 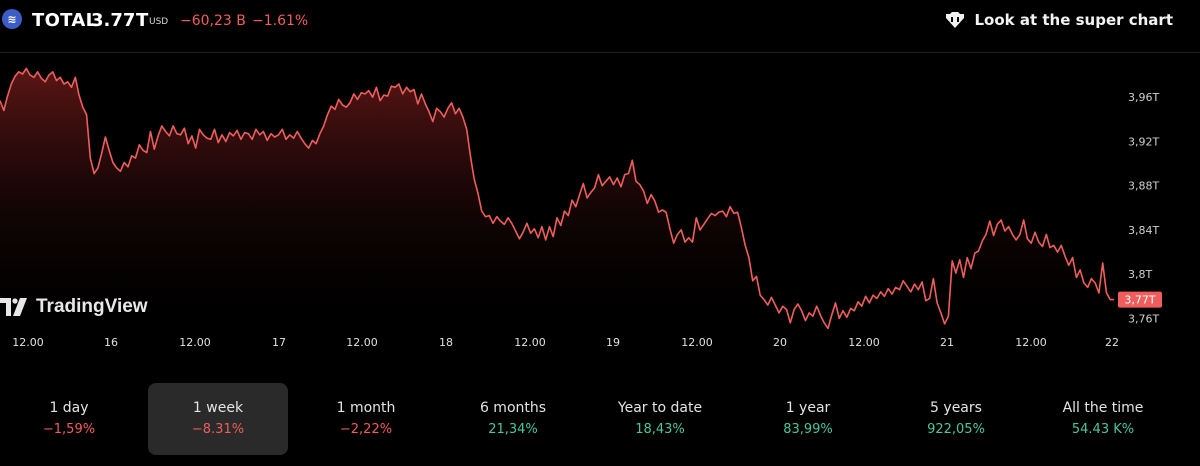 I want to click on range-change: 21,34%, so click(x=513, y=429).